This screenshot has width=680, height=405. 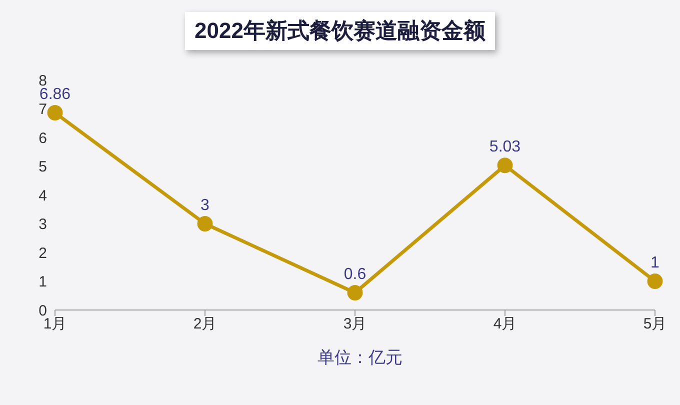 What do you see at coordinates (205, 324) in the screenshot?
I see `x-tick-label: 2月` at bounding box center [205, 324].